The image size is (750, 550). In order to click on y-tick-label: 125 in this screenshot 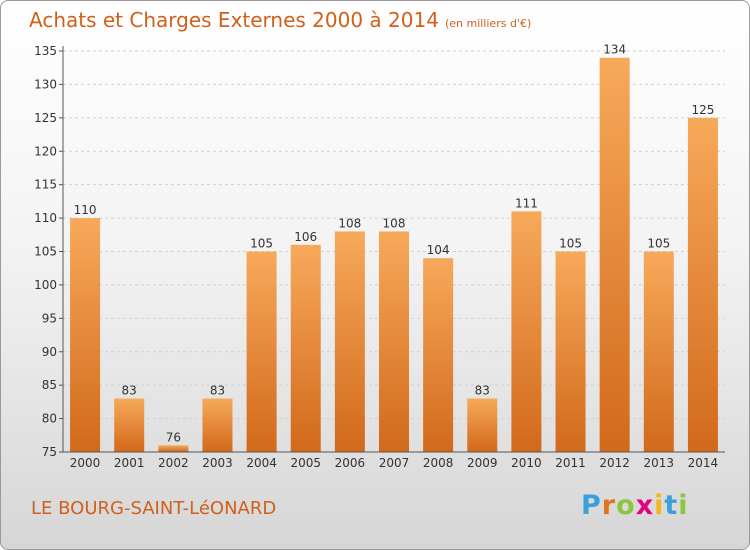, I will do `click(45, 118)`.